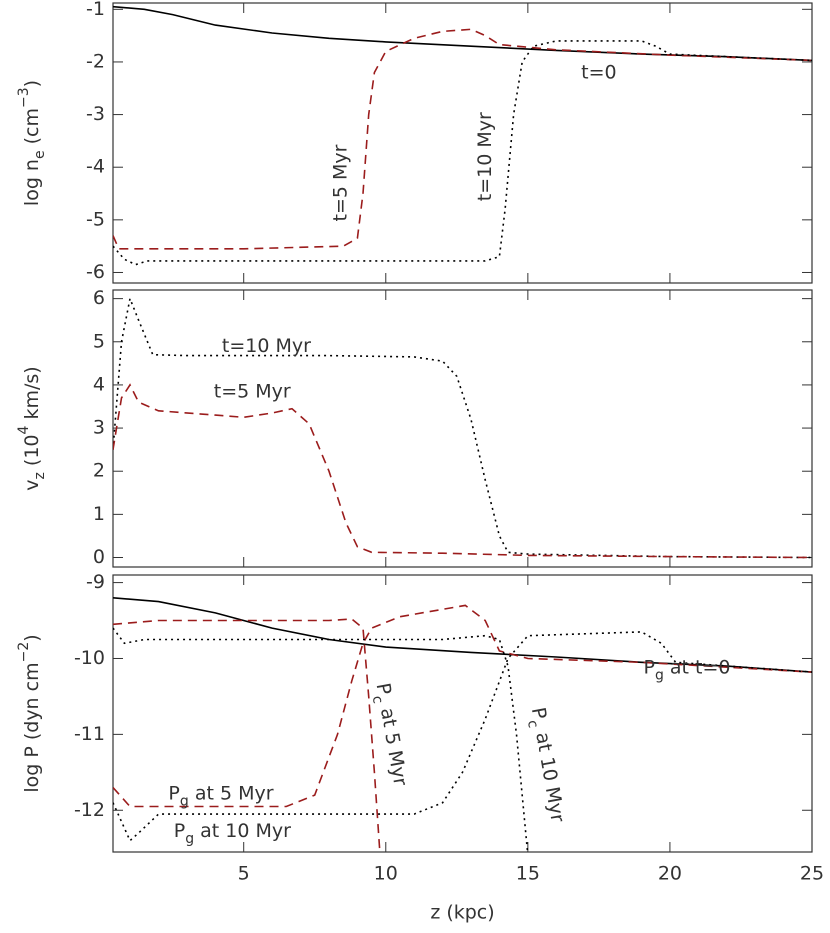 The width and height of the screenshot is (830, 933). What do you see at coordinates (697, 667) in the screenshot?
I see `text-part: at t=0` at bounding box center [697, 667].